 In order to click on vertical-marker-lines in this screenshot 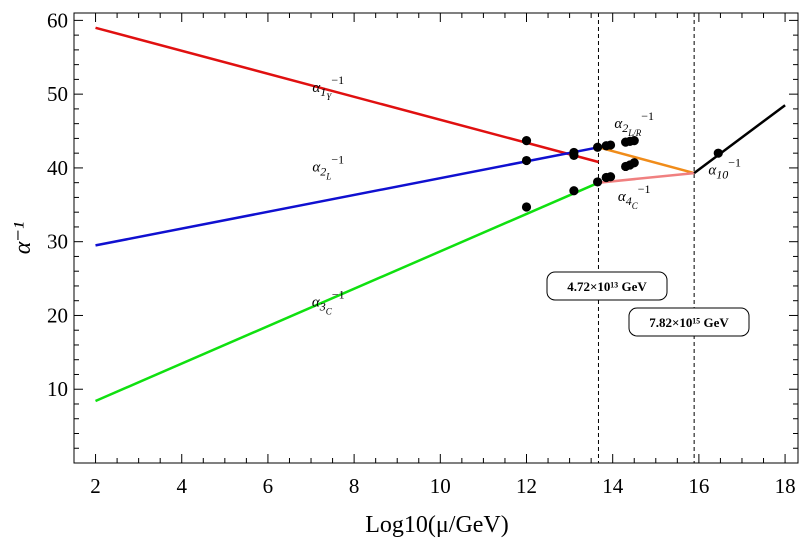, I will do `click(646, 238)`.